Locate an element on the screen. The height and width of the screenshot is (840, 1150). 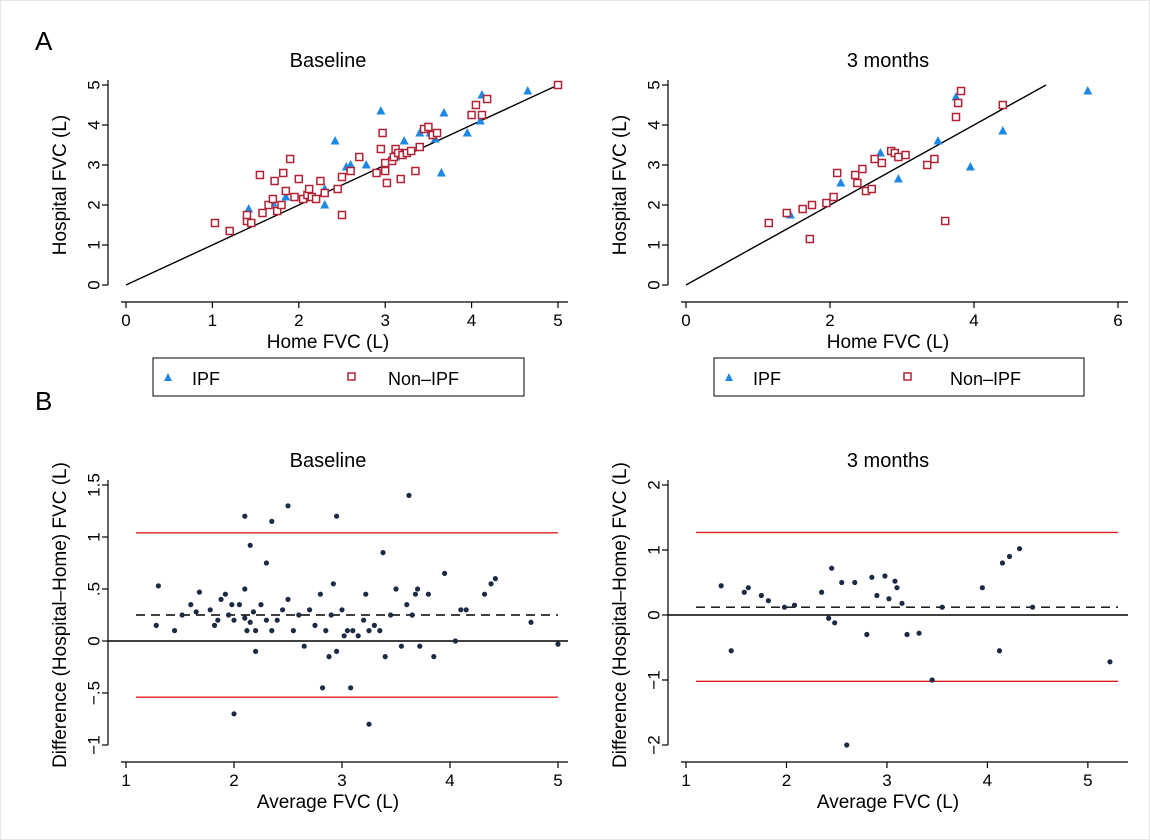
legend-ipf-label: IPF is located at coordinates (206, 379).